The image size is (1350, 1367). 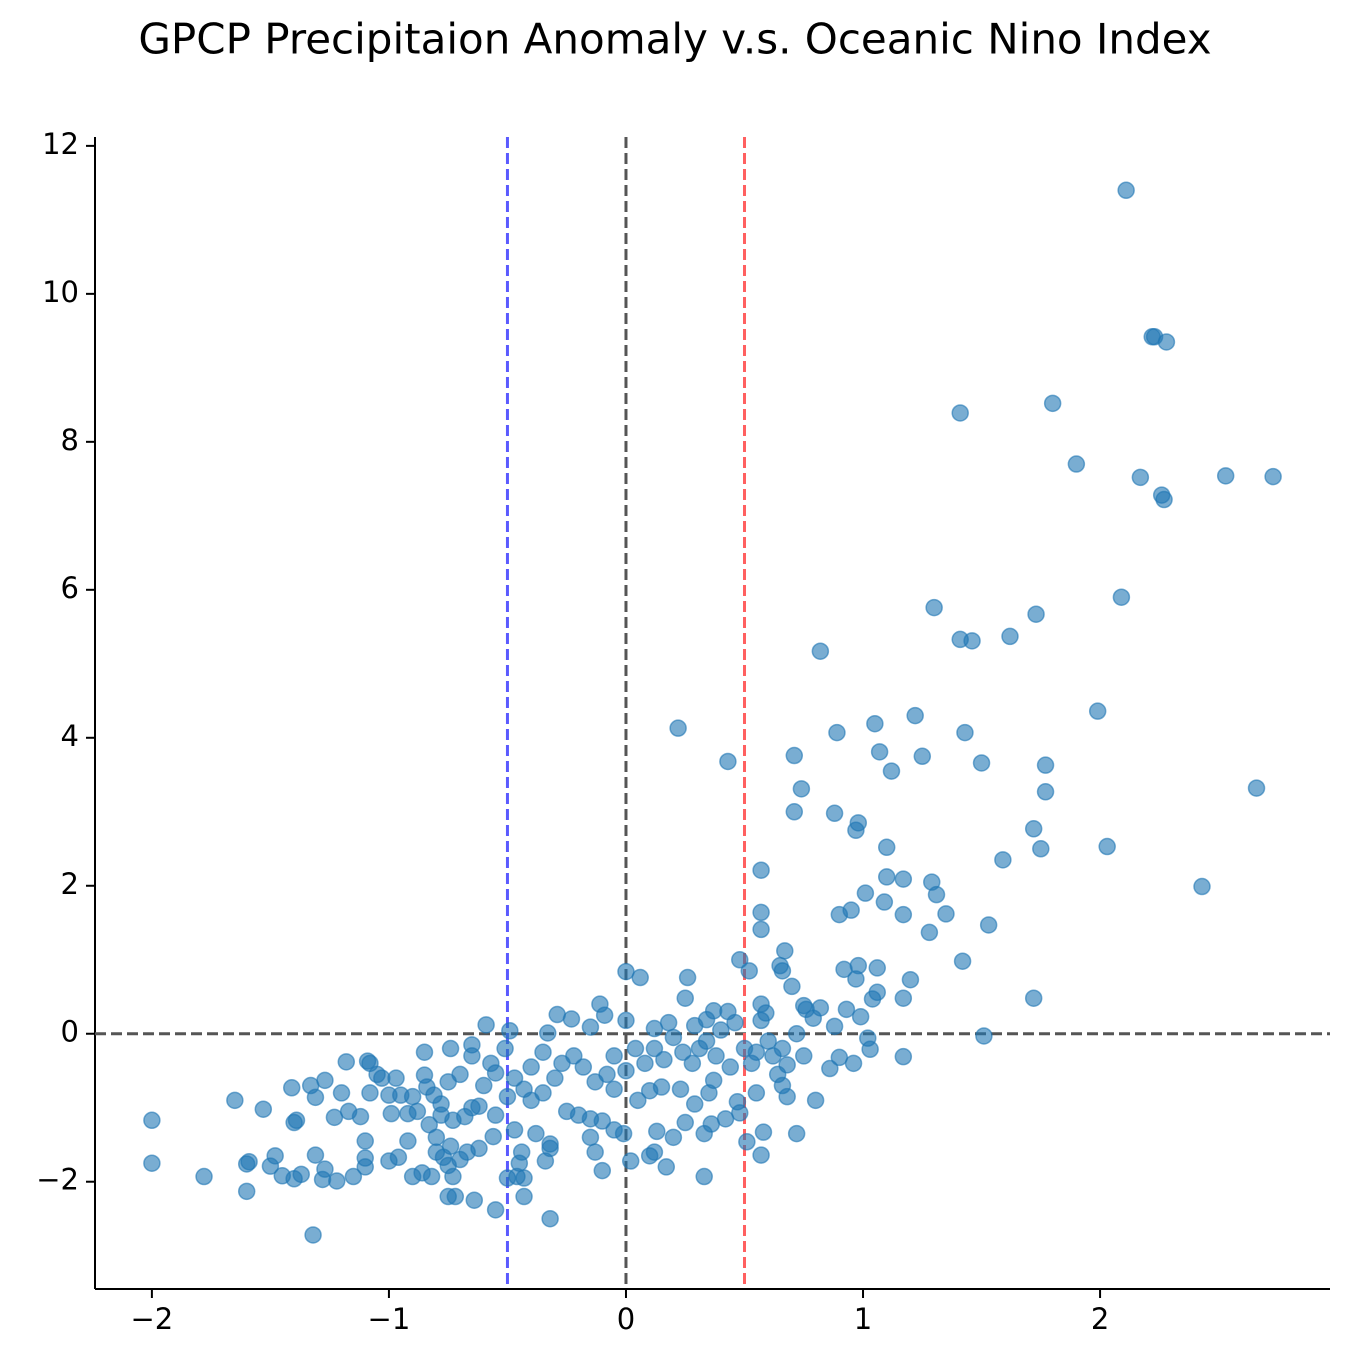 What do you see at coordinates (70, 440) in the screenshot?
I see `y-tick-label: 8` at bounding box center [70, 440].